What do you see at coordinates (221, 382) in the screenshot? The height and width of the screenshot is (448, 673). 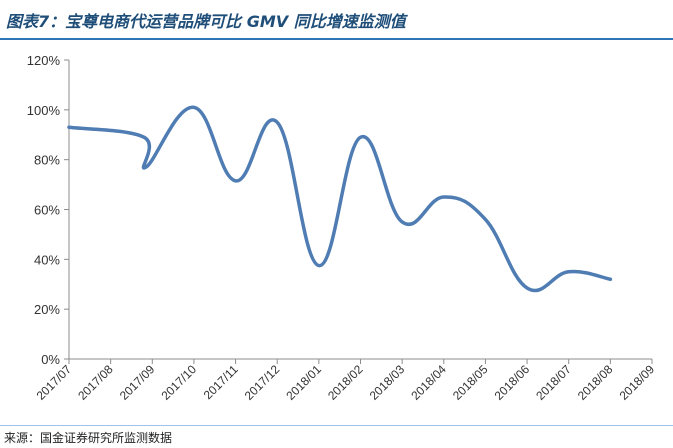 I see `x-tick-label: 2017/11` at bounding box center [221, 382].